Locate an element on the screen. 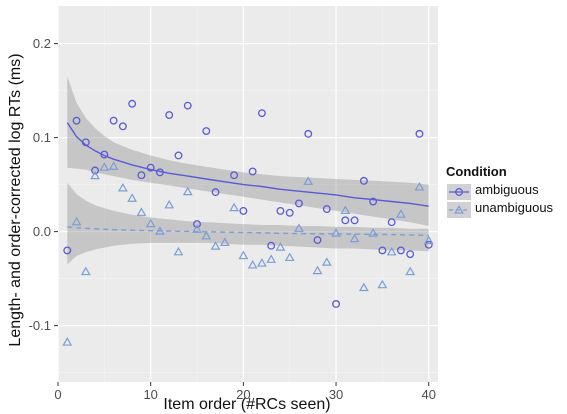  x-tick-label: 10 is located at coordinates (150, 394).